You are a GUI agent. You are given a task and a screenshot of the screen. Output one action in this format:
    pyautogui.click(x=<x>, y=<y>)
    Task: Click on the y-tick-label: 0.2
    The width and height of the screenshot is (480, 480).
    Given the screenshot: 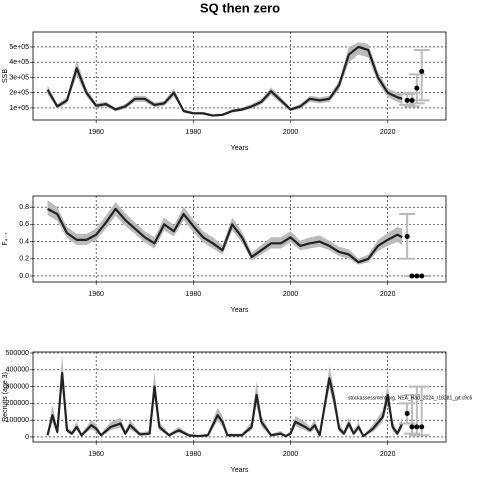 What is the action you would take?
    pyautogui.click(x=24, y=259)
    